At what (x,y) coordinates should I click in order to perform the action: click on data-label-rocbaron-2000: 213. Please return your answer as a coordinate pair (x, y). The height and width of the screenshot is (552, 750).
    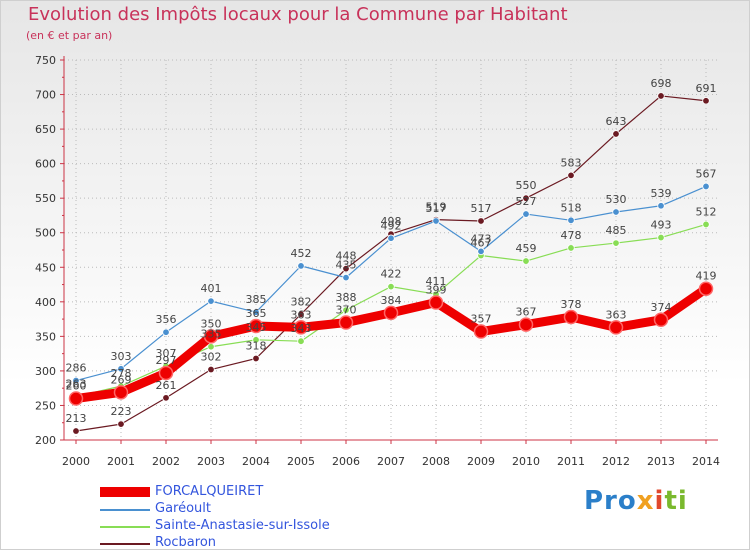
    Looking at the image, I should click on (76, 418).